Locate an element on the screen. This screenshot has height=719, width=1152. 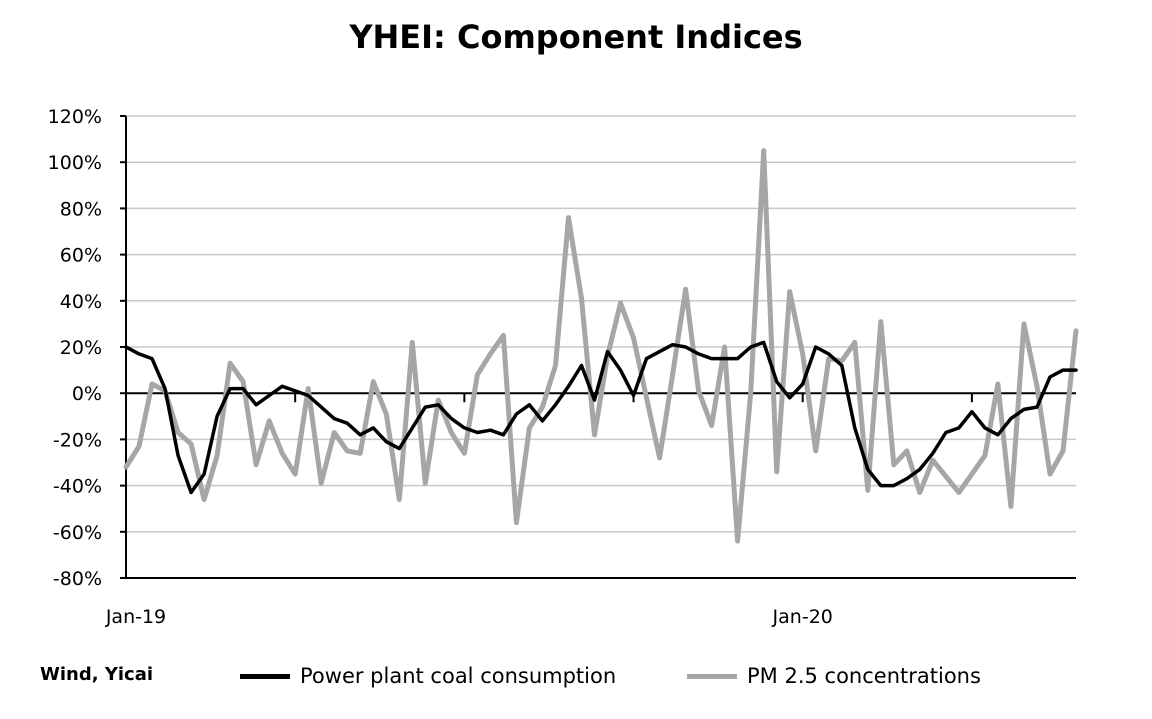
y-tick-label: -80% is located at coordinates (77, 579).